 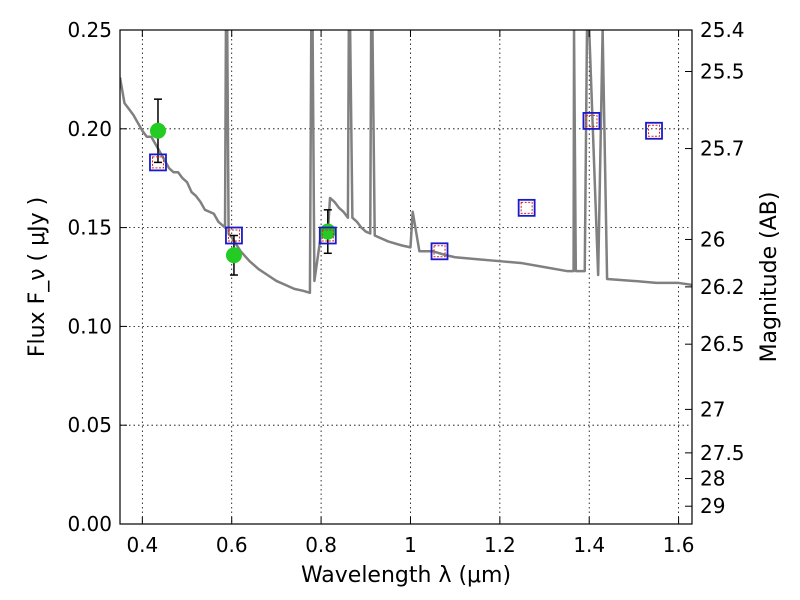 What do you see at coordinates (712, 506) in the screenshot?
I see `right-tick-label: 29` at bounding box center [712, 506].